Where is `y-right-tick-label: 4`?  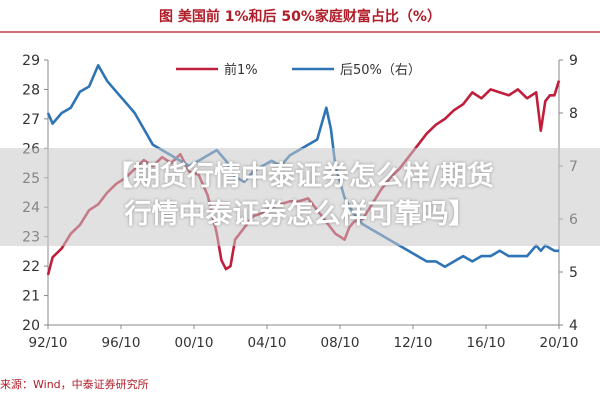 y-right-tick-label: 4 is located at coordinates (573, 326).